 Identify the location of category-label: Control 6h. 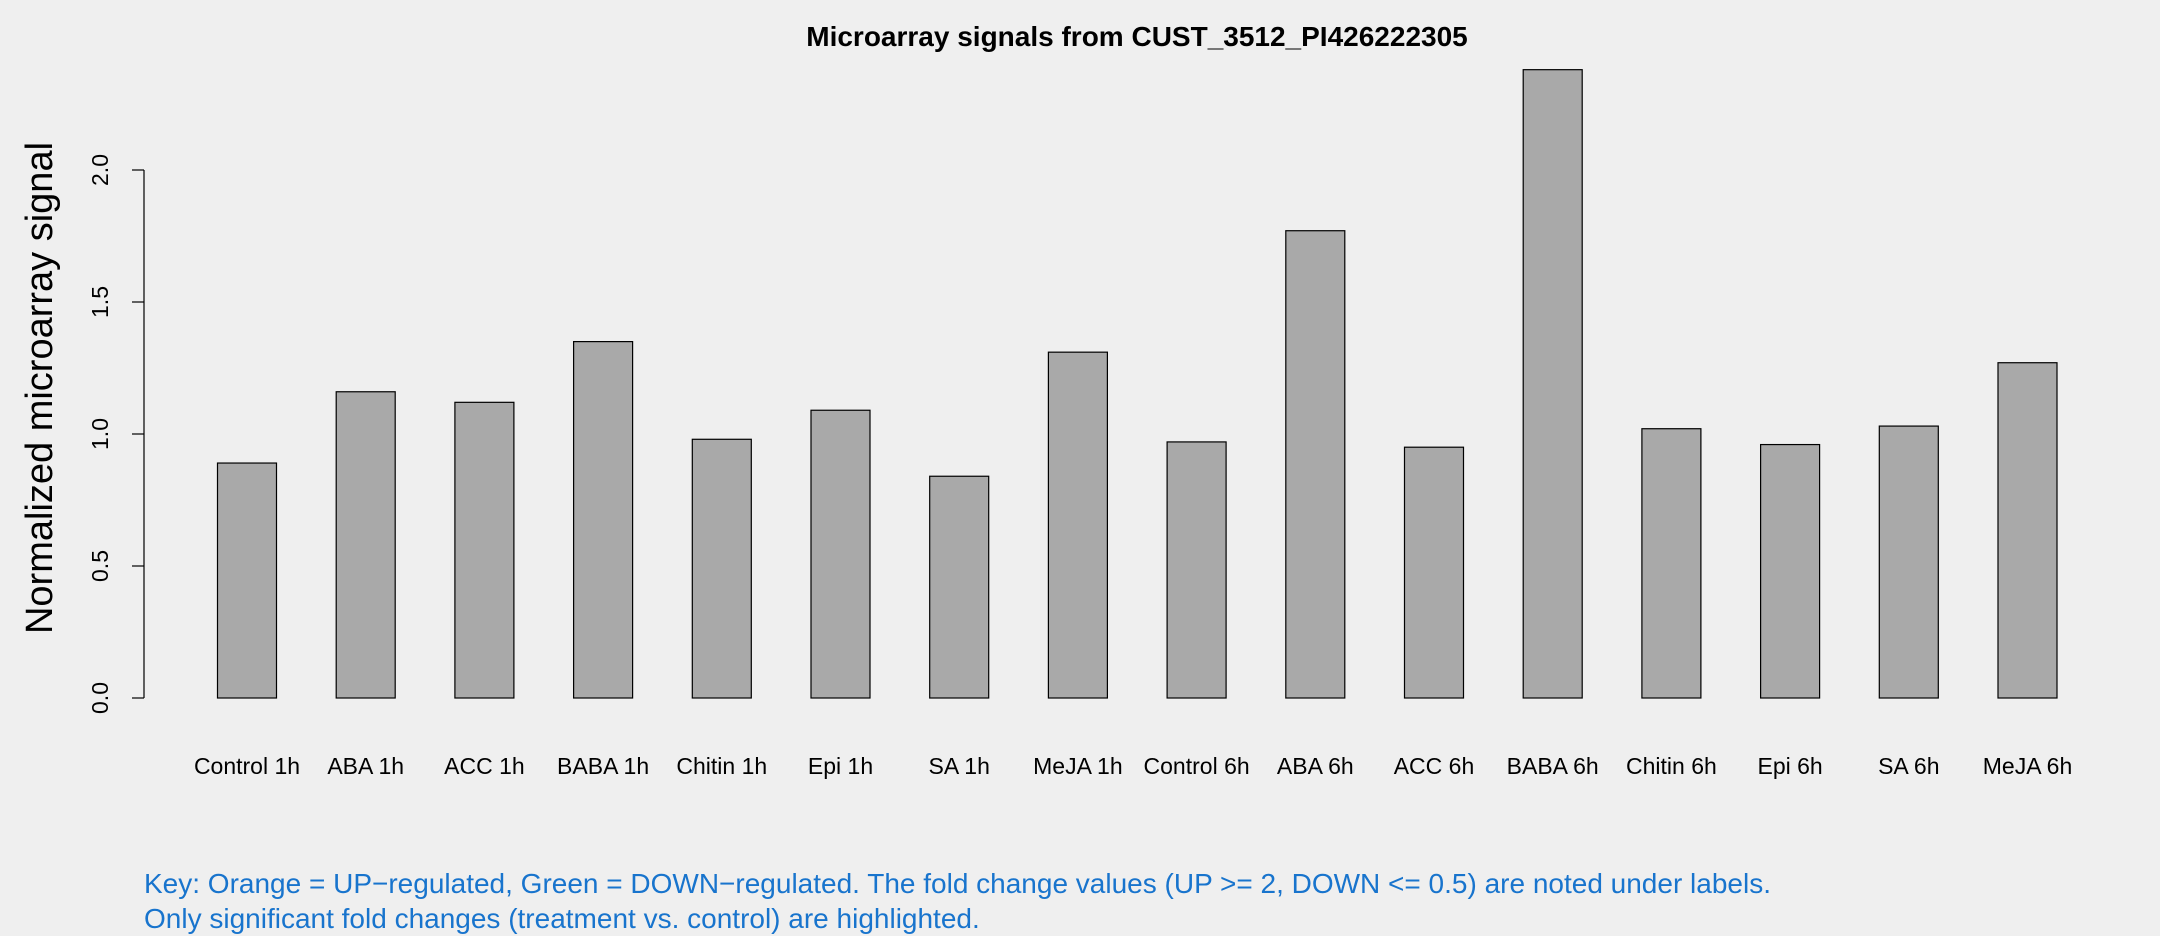
(1197, 766).